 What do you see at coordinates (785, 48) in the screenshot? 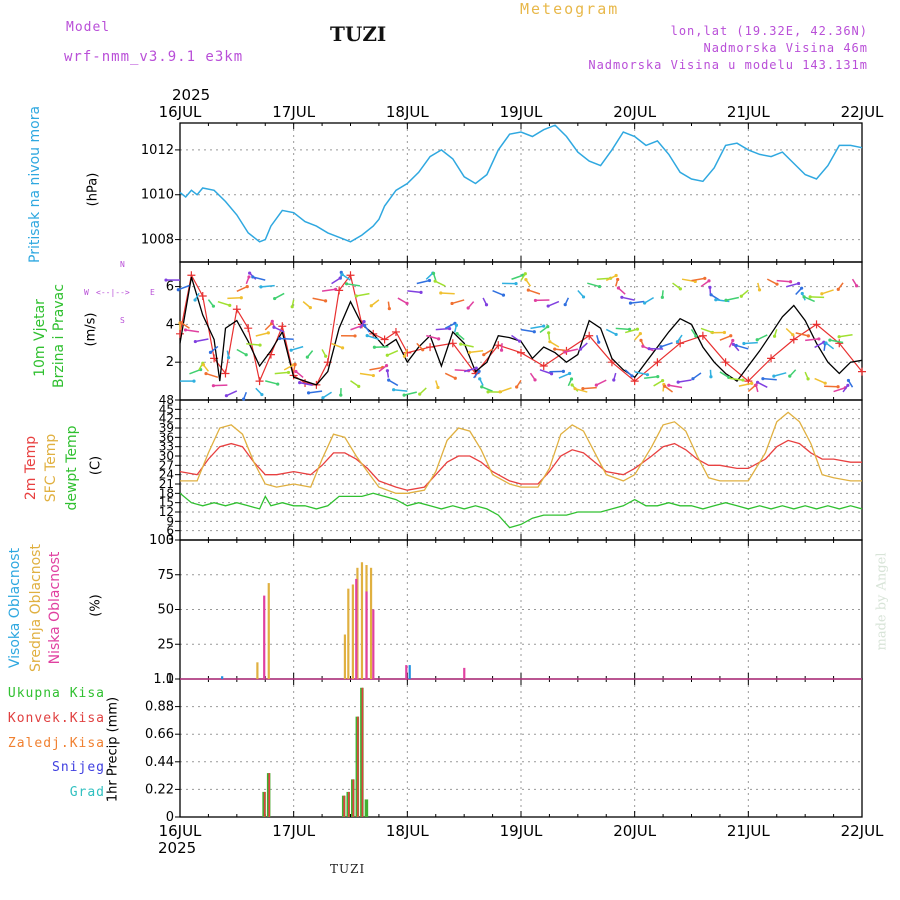
I see `elevation-label: Nadmorska Visina 46m` at bounding box center [785, 48].